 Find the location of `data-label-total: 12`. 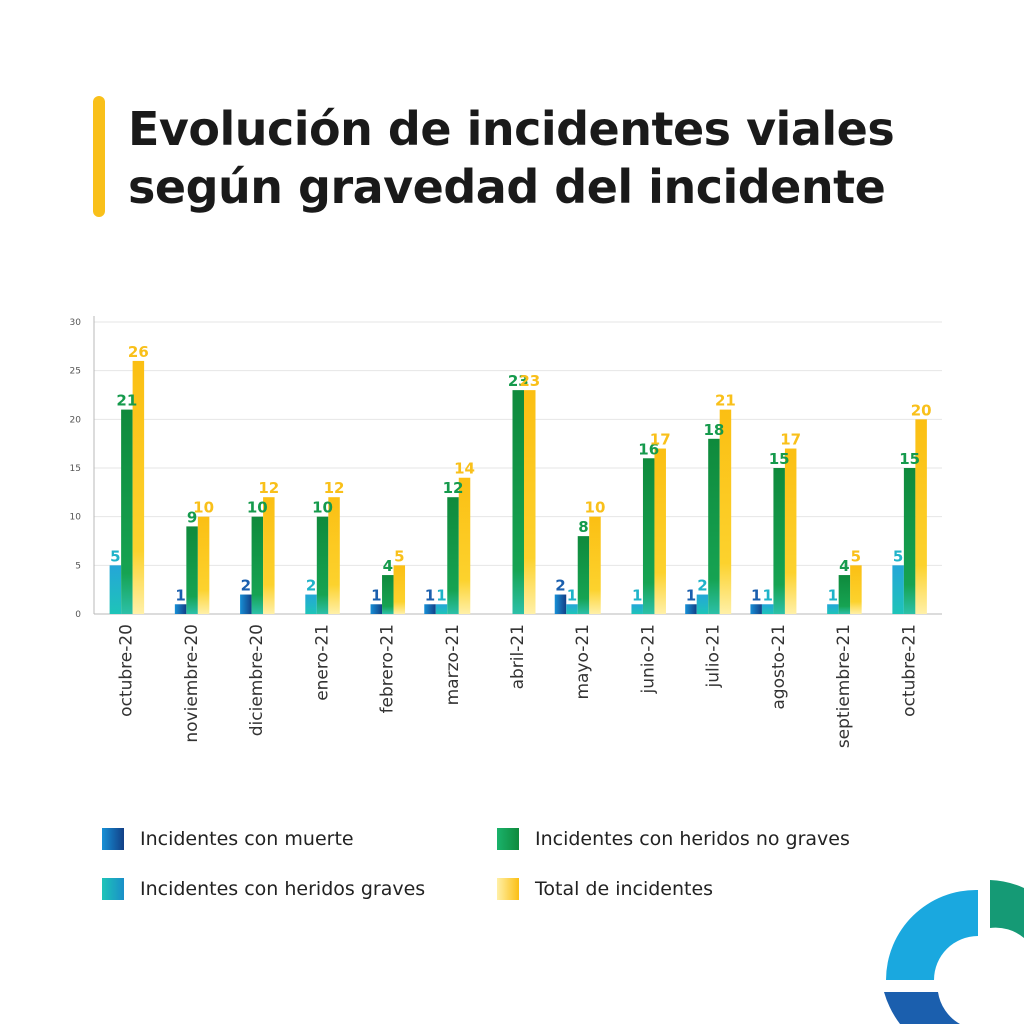

data-label-total: 12 is located at coordinates (268, 488).